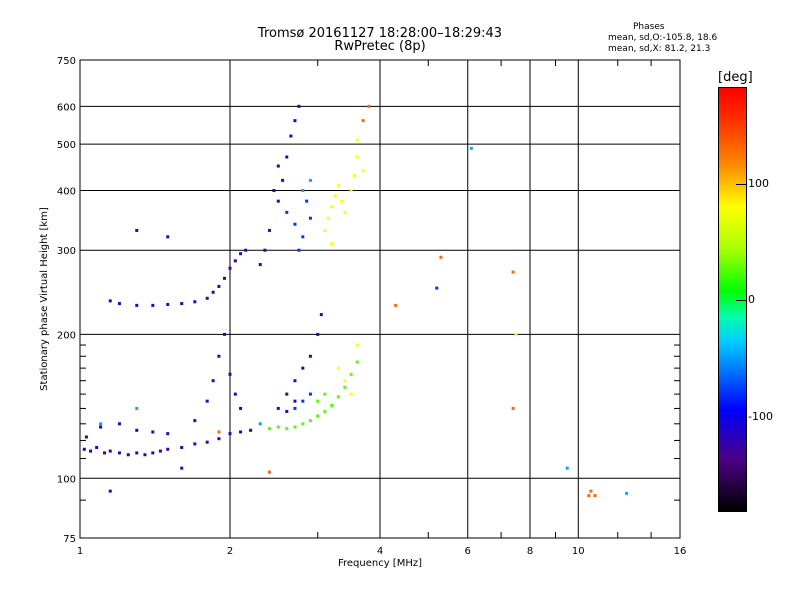 The width and height of the screenshot is (800, 600). What do you see at coordinates (66, 107) in the screenshot?
I see `y-tick-label: 600` at bounding box center [66, 107].